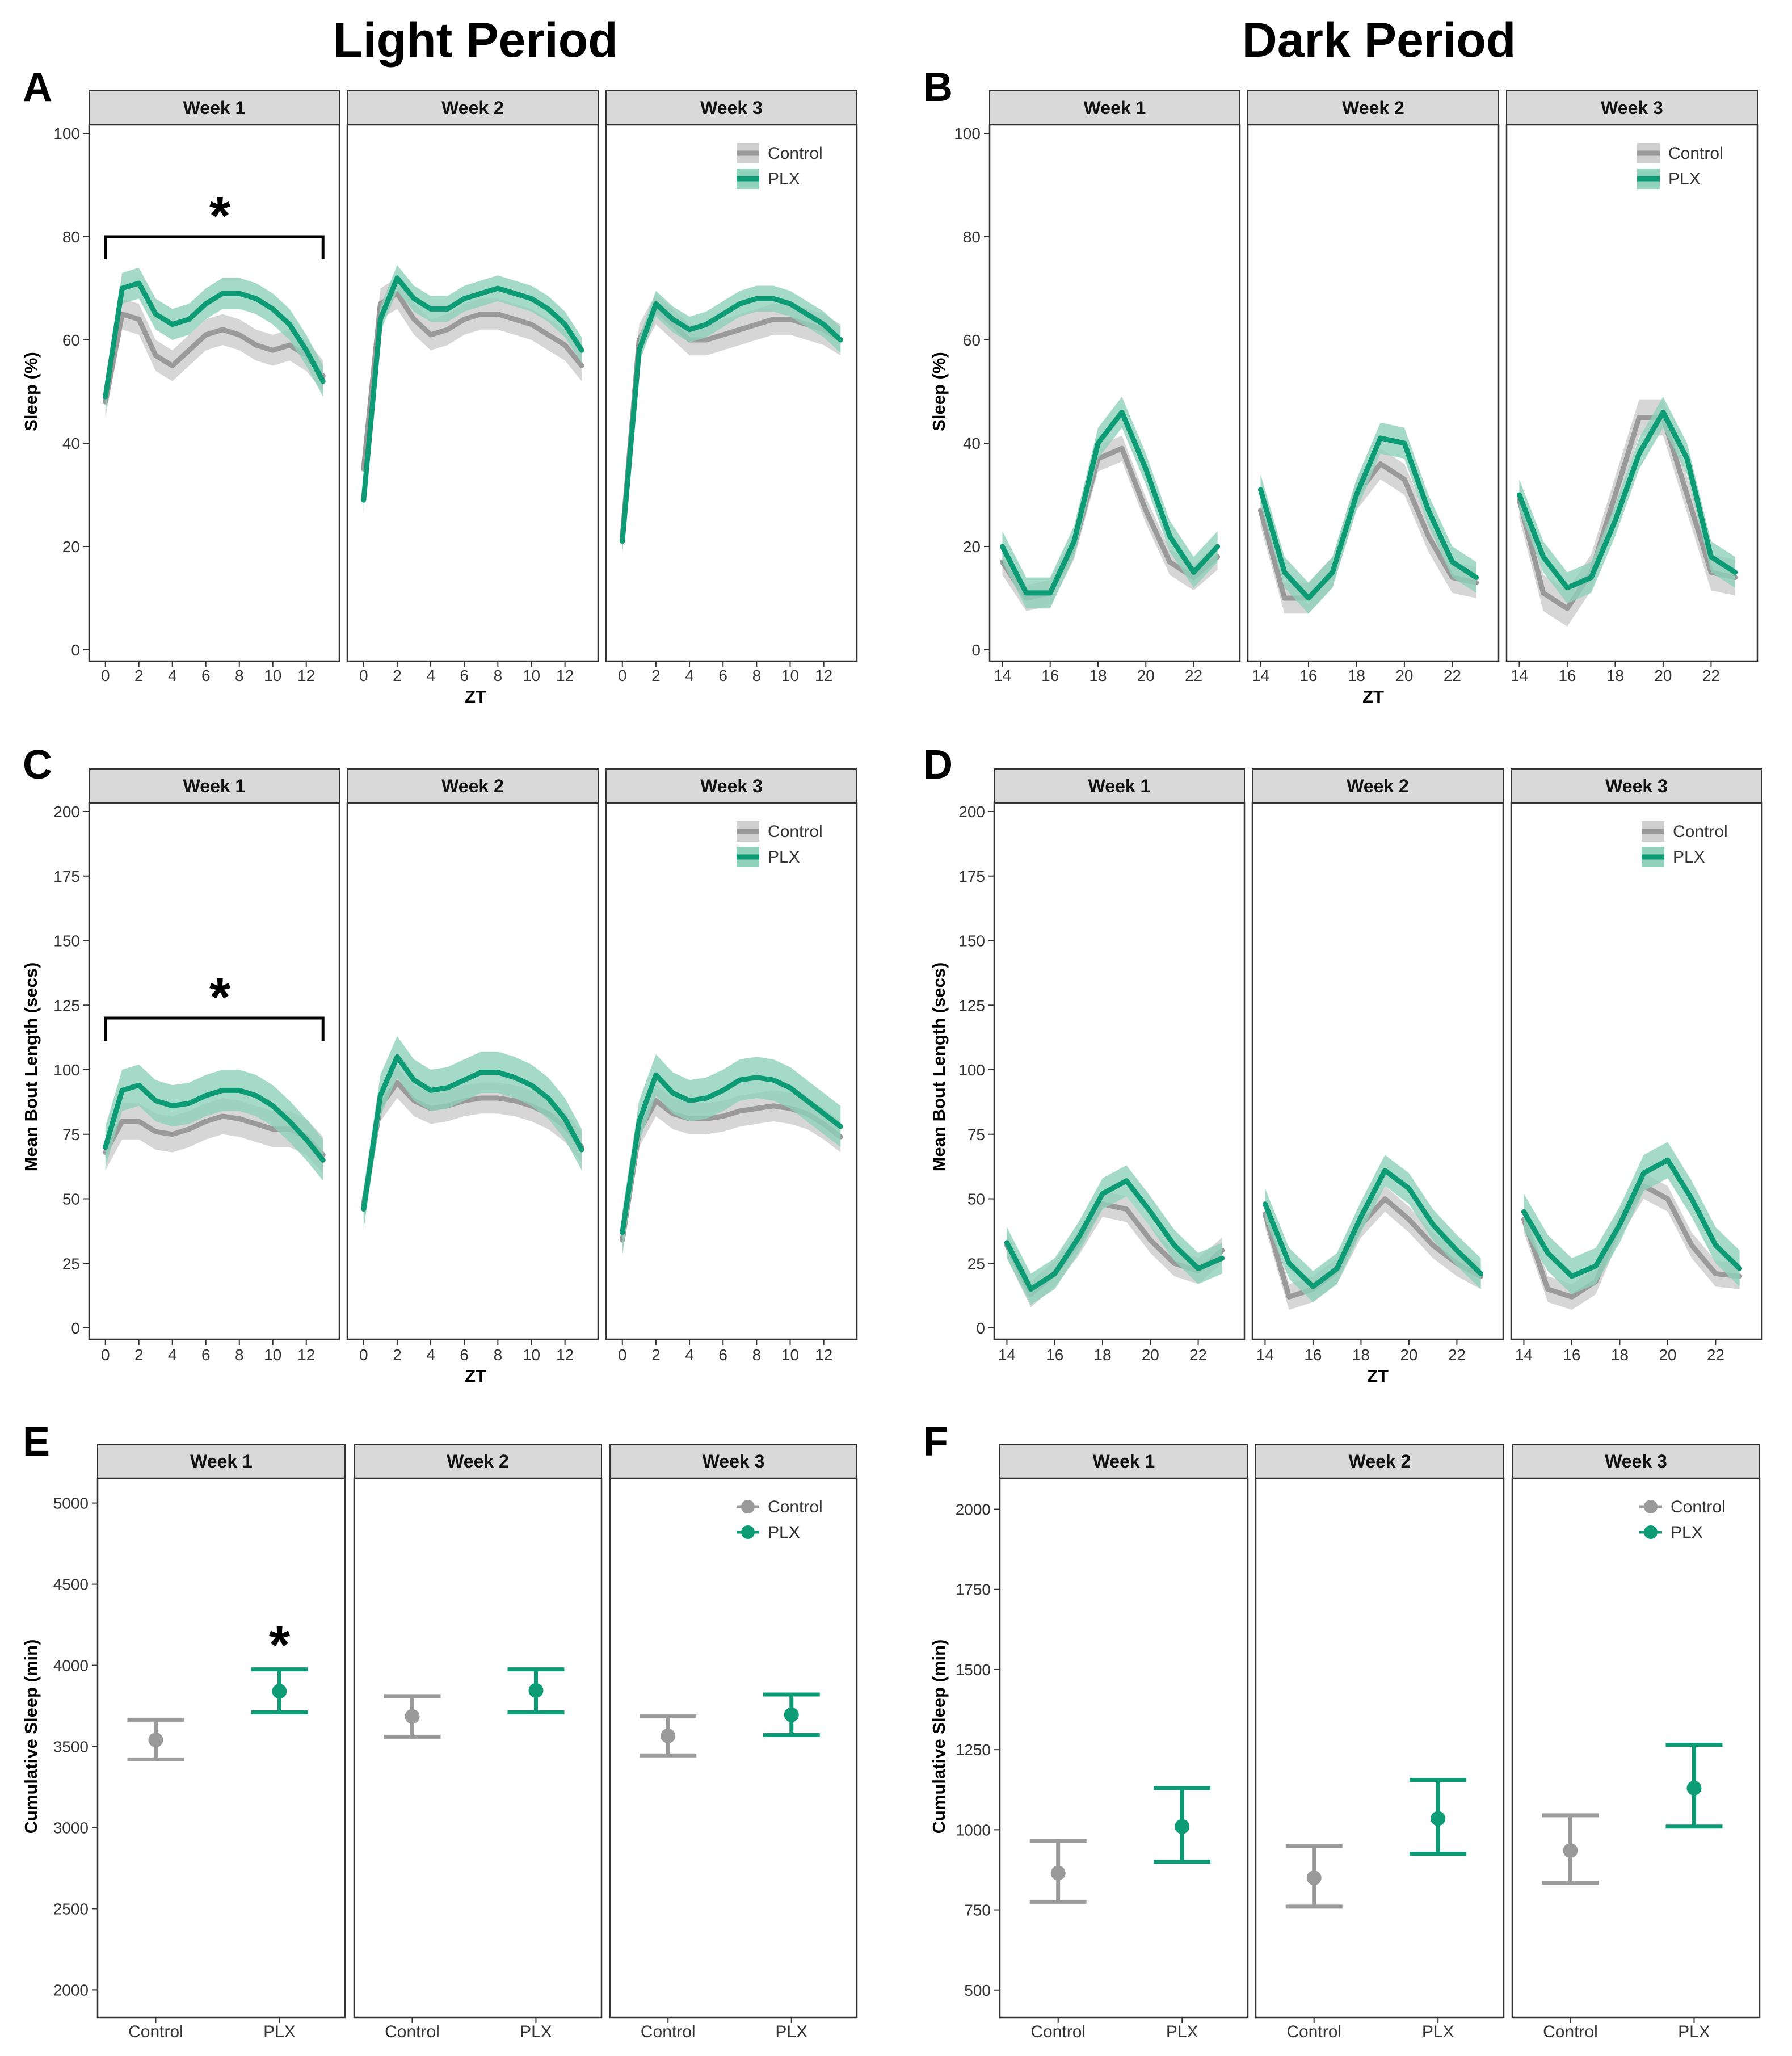  What do you see at coordinates (536, 1690) in the screenshot?
I see `plx-error-bar` at bounding box center [536, 1690].